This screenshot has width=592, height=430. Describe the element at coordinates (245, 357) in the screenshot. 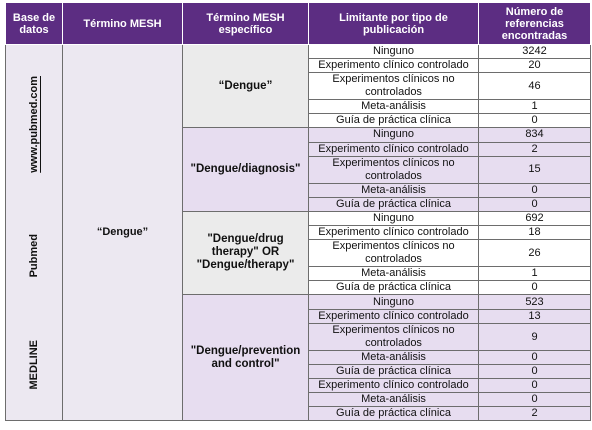

I see `specific-term: "Dengue/prevention and control"` at that location.